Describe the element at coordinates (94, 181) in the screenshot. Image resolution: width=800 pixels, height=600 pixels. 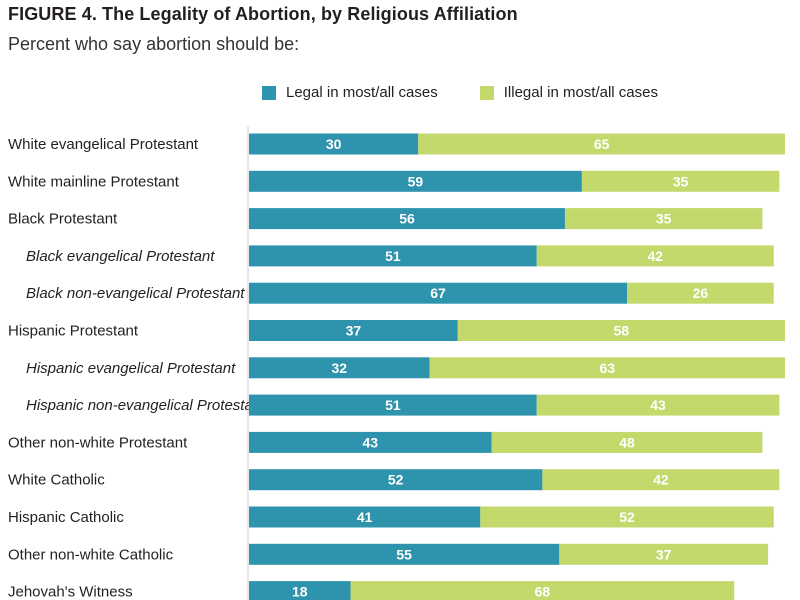
I see `category-label: White mainline Protestant` at that location.